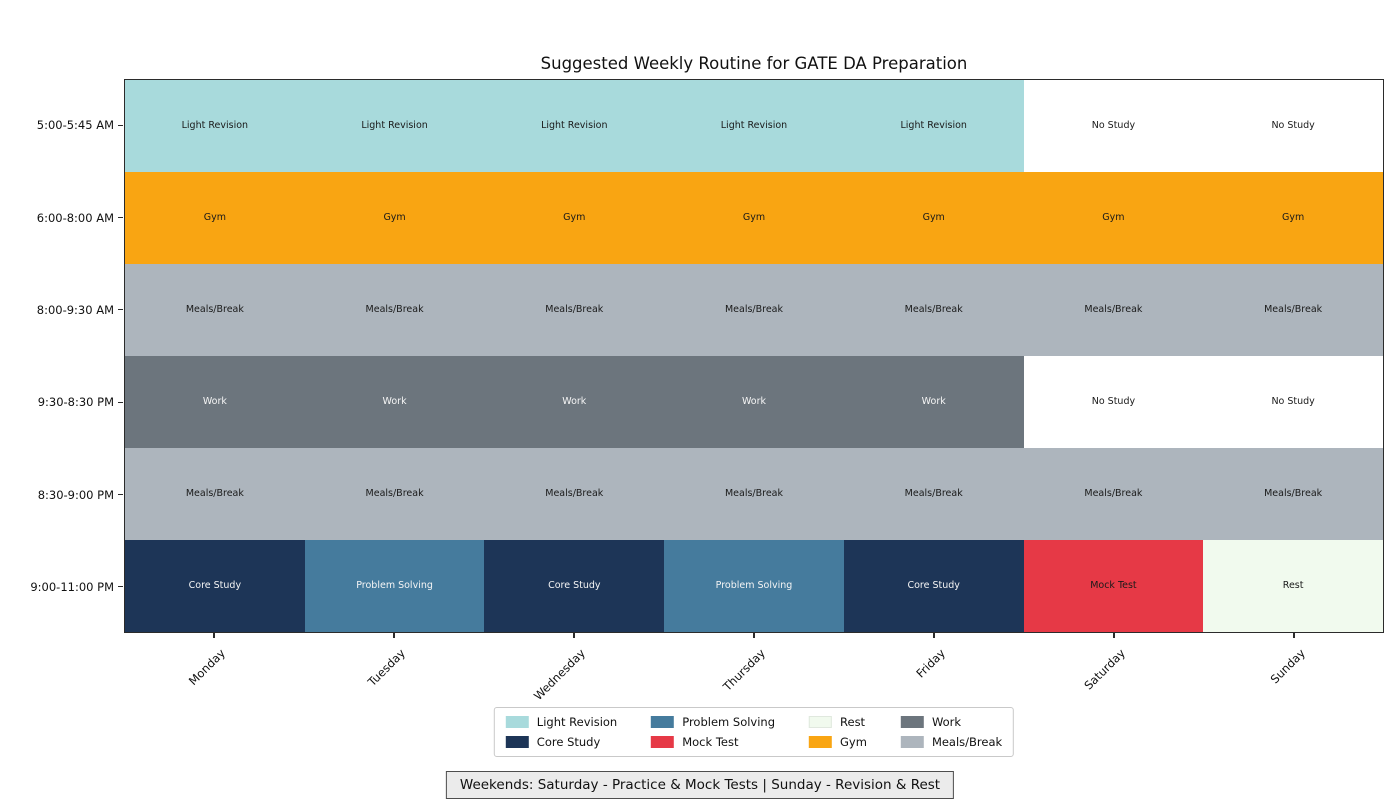 Image resolution: width=1400 pixels, height=800 pixels. I want to click on legend-entry: Rest, so click(838, 722).